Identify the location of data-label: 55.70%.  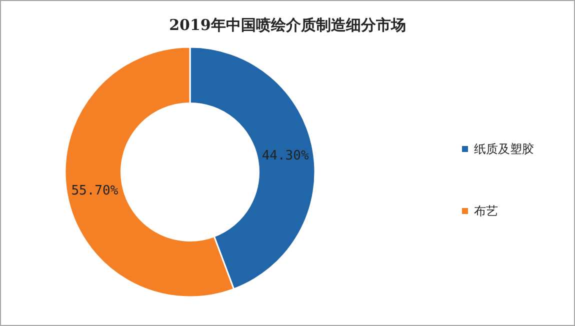
(94, 190).